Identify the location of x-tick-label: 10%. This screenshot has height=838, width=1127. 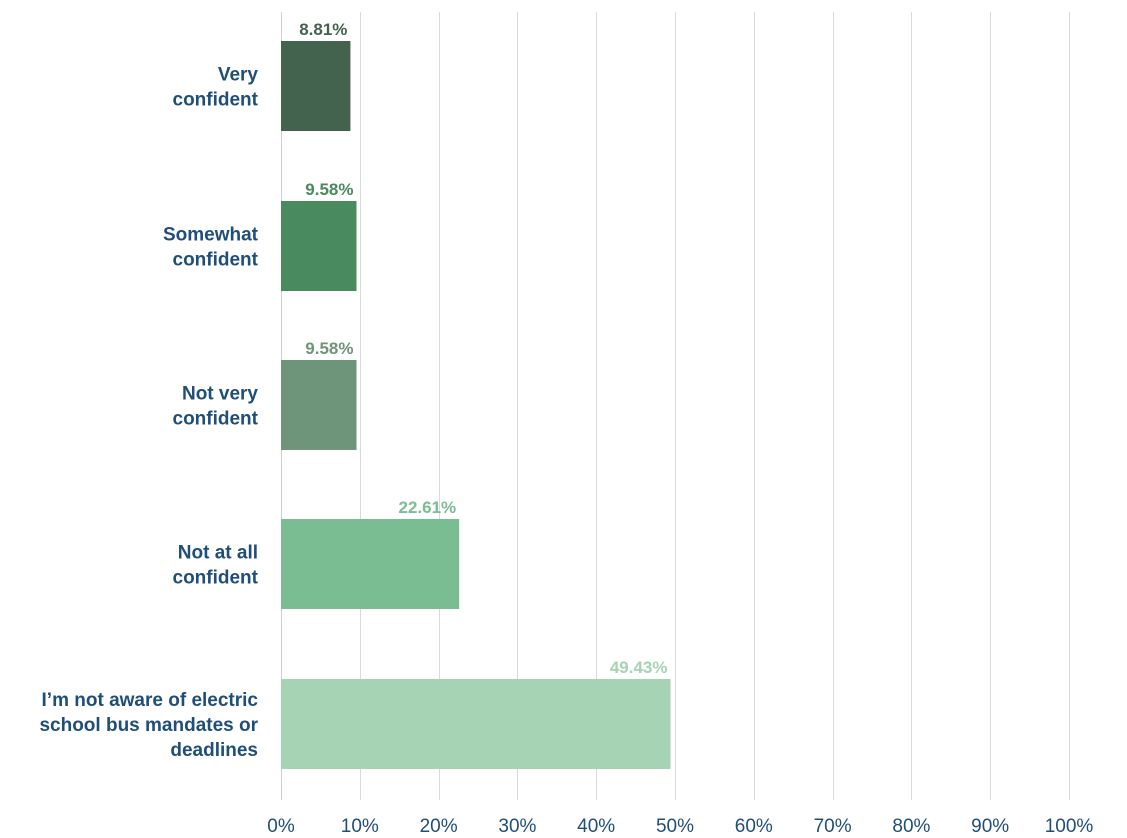
(360, 826).